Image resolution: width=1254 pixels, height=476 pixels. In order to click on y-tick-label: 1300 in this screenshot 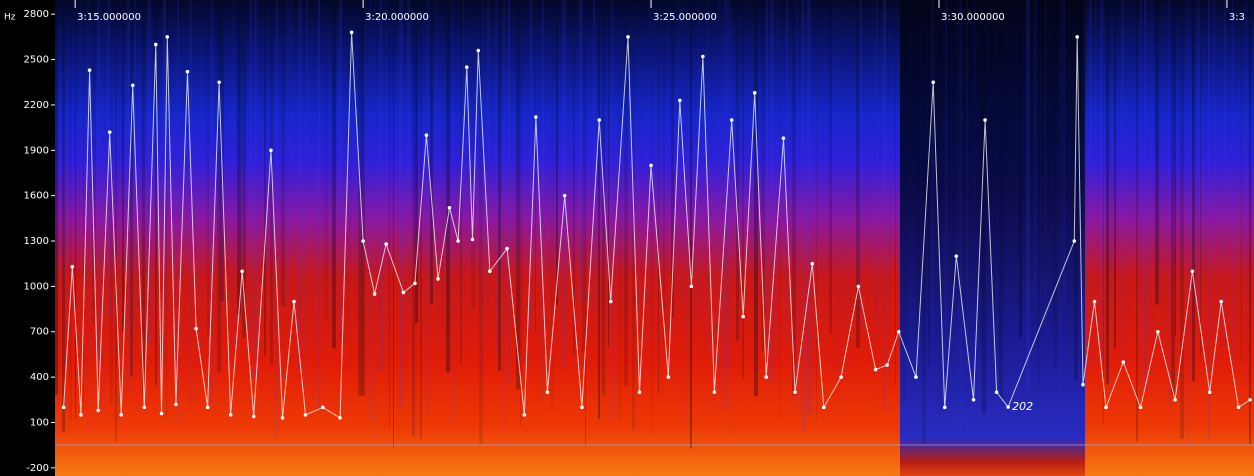, I will do `click(36, 241)`.